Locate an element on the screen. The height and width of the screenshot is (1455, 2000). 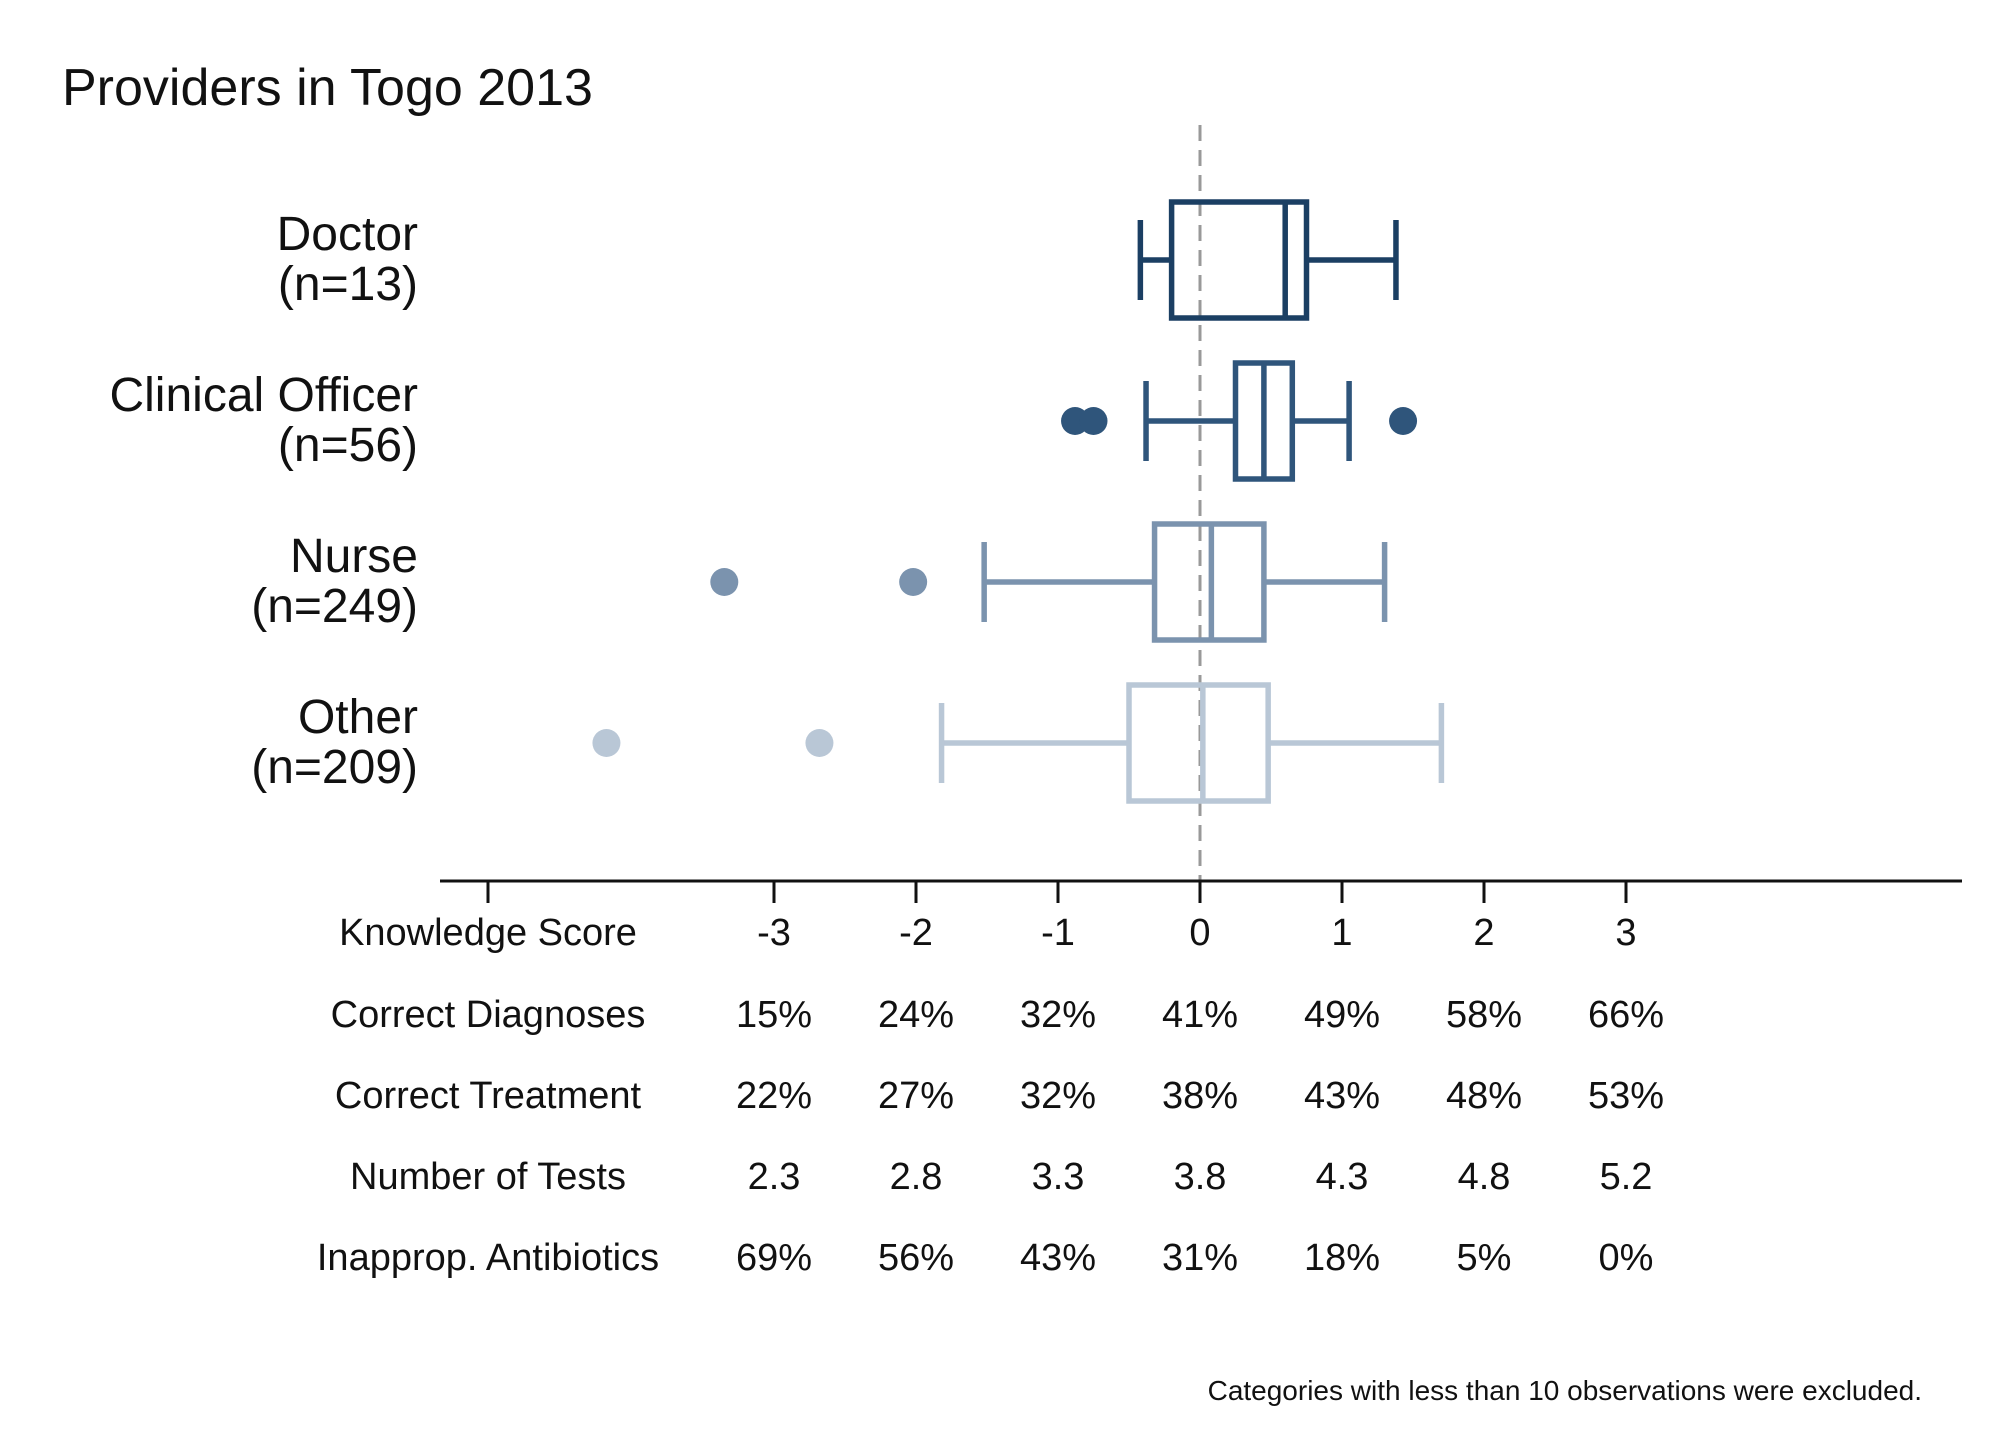
category-label: Clinical Officer is located at coordinates (263, 395).